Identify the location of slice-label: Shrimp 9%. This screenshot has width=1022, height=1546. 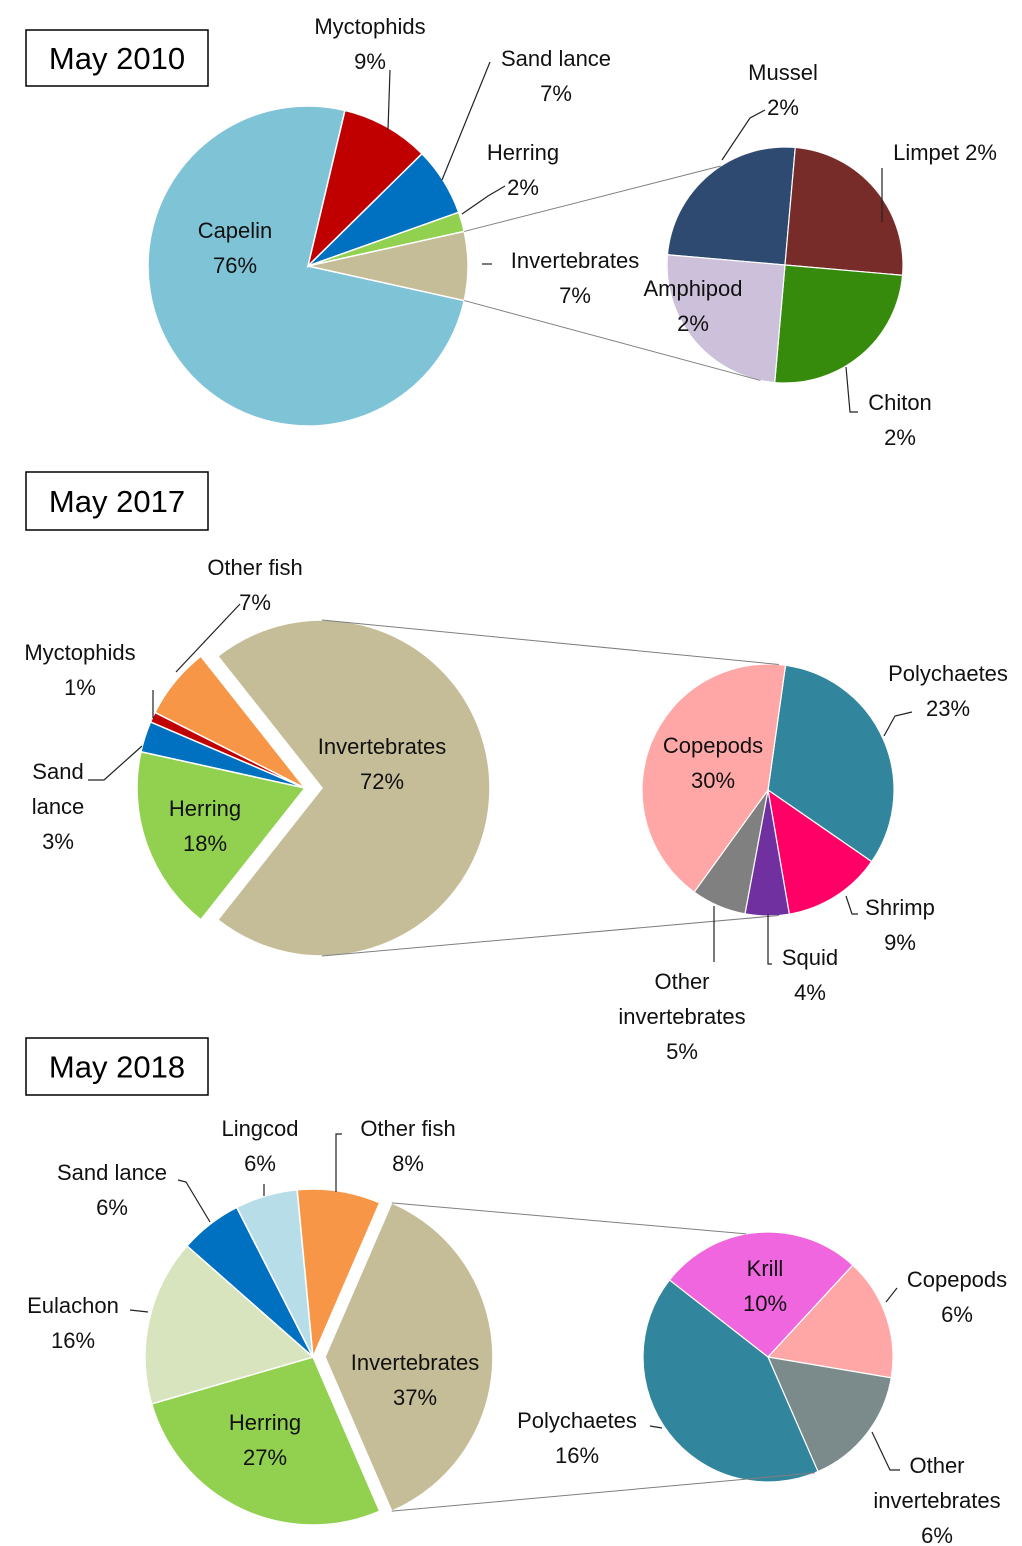
(900, 925).